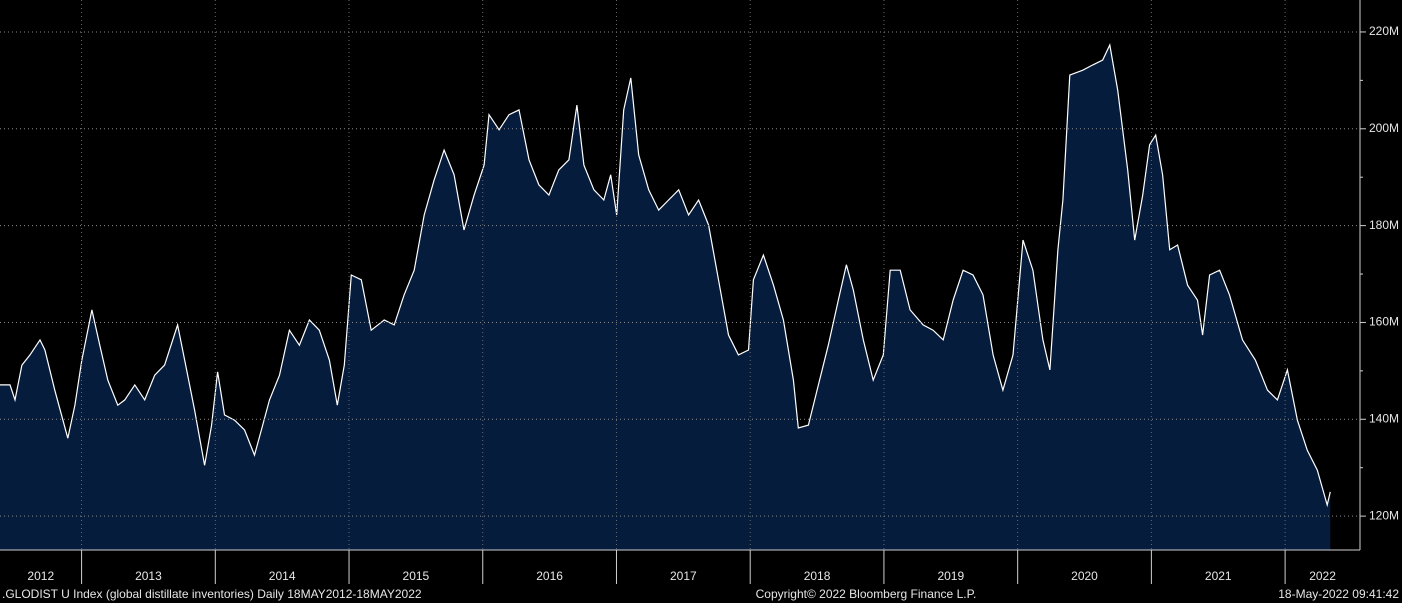 This screenshot has height=603, width=1402. What do you see at coordinates (416, 576) in the screenshot?
I see `x-tick-label: 2015` at bounding box center [416, 576].